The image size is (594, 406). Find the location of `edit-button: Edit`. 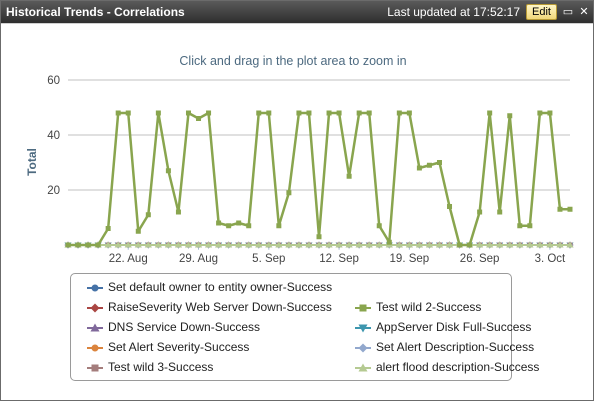

edit-button: Edit is located at coordinates (541, 12).